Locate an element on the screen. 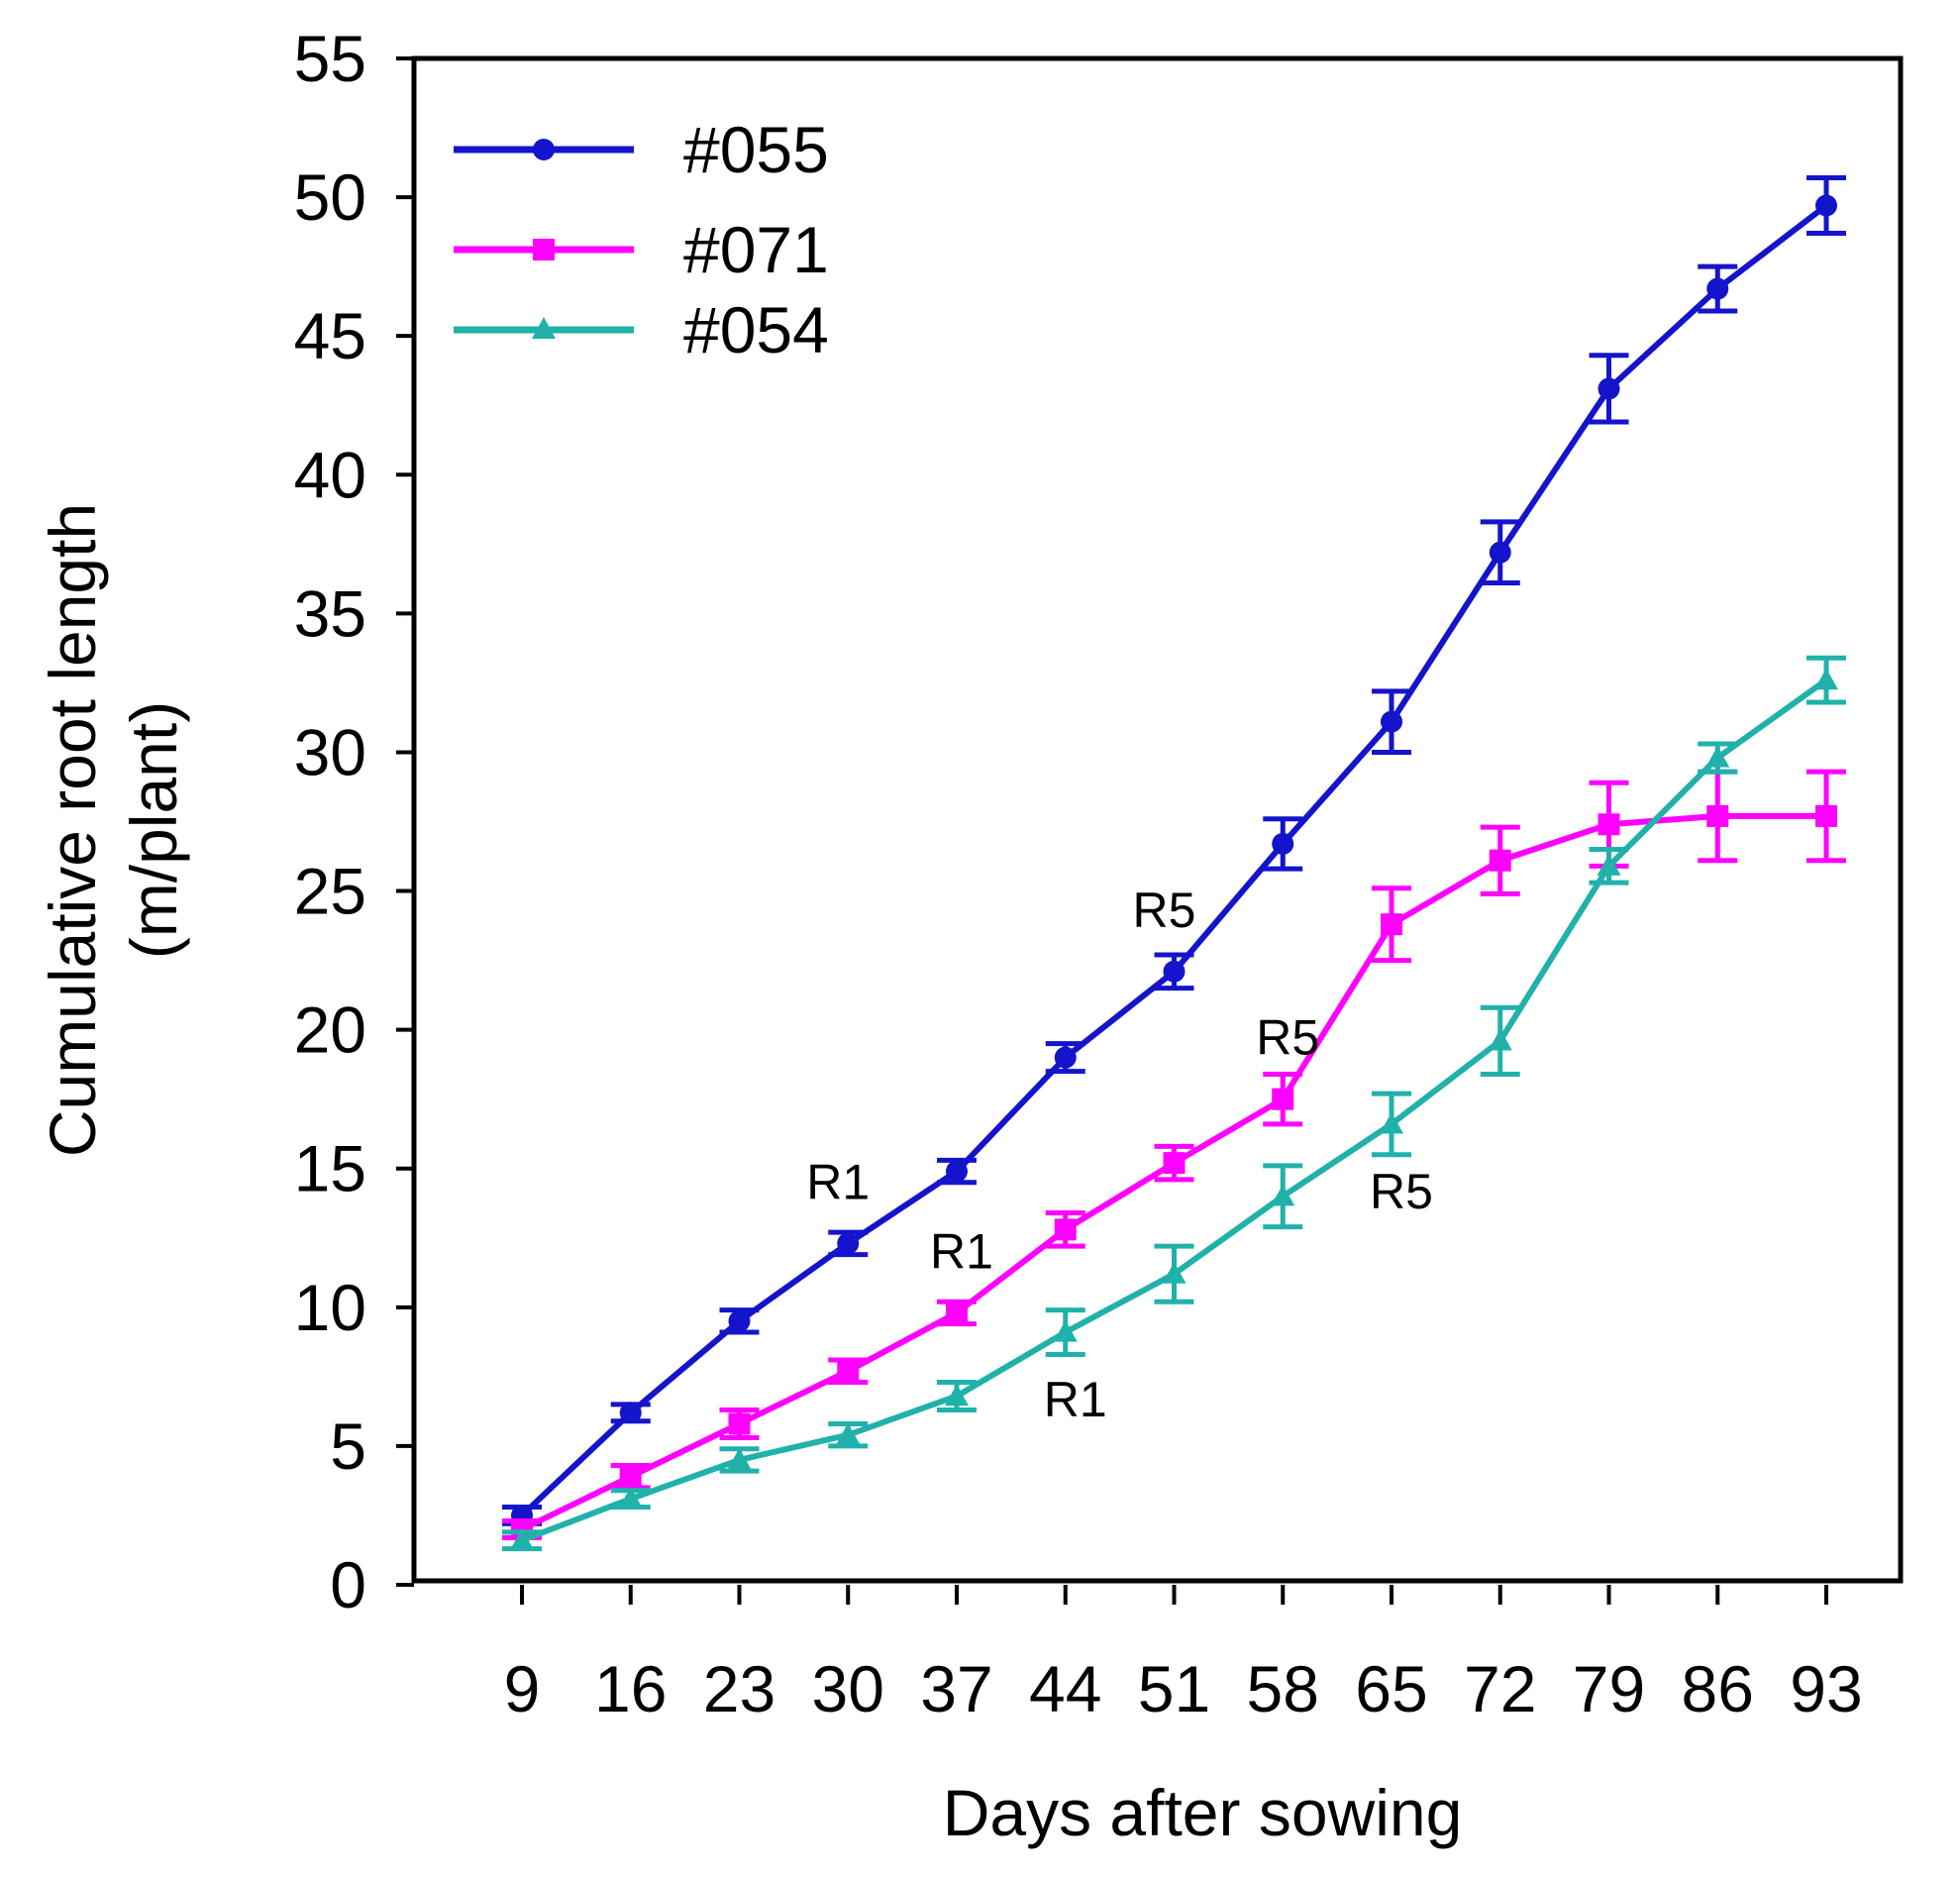 This screenshot has height=1877, width=1960. y-tick-label: 25 is located at coordinates (330, 891).